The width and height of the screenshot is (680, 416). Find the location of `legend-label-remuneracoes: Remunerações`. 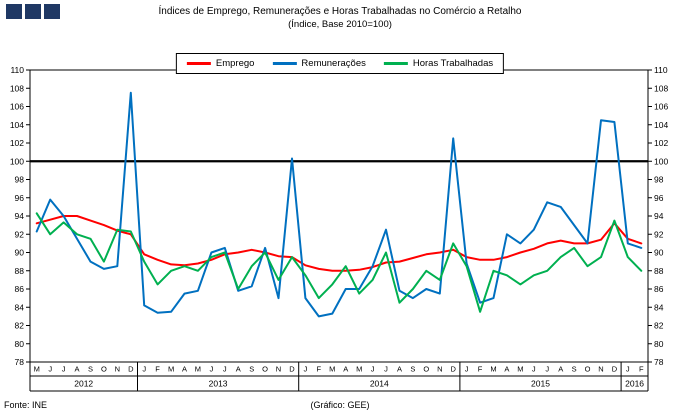

legend-label-remuneracoes: Remunerações is located at coordinates (333, 63).